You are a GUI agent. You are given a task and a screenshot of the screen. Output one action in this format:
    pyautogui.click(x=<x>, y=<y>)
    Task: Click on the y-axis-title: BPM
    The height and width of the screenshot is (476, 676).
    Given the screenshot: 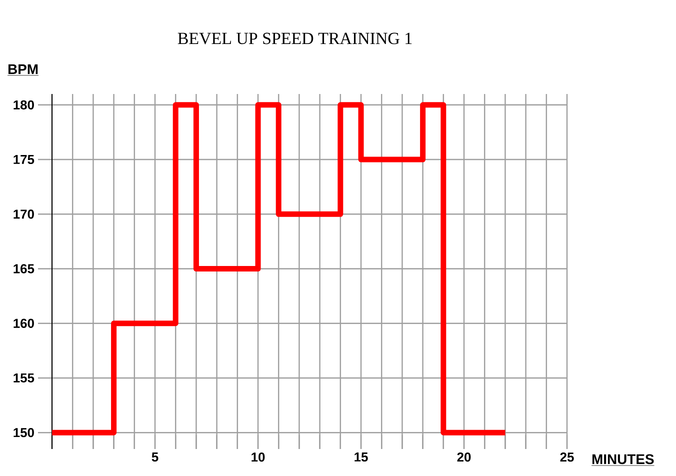 What is the action you would take?
    pyautogui.click(x=23, y=69)
    